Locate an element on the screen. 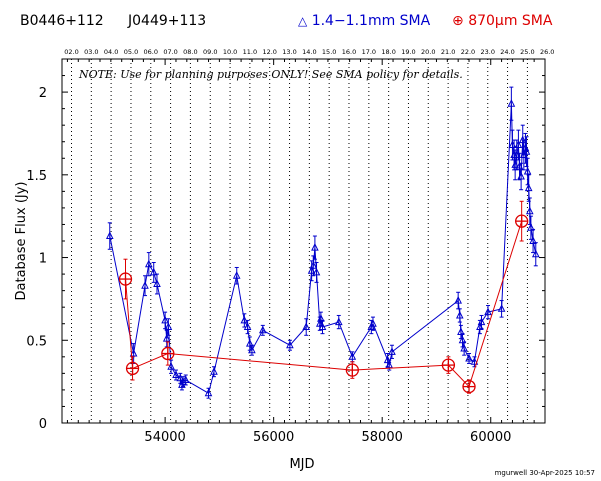  top-axis-label: 19.0 is located at coordinates (408, 52).